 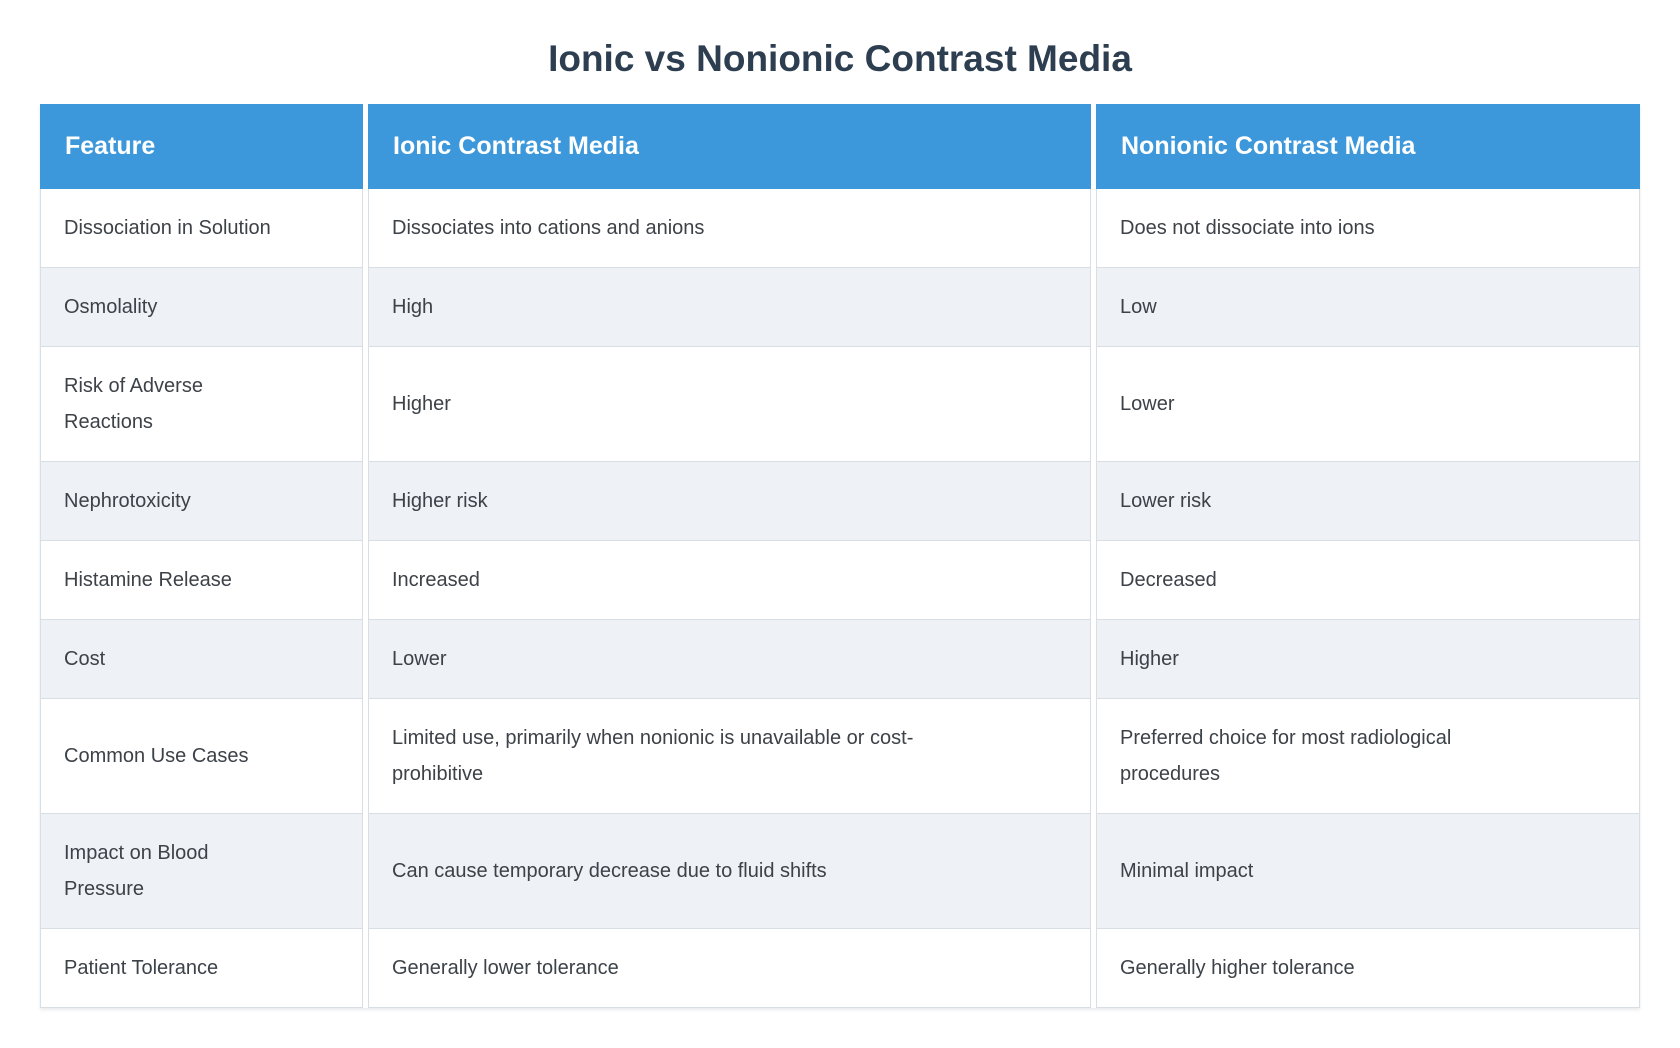 What do you see at coordinates (1368, 146) in the screenshot?
I see `column-header-nonionic: Nonionic Contrast Media` at bounding box center [1368, 146].